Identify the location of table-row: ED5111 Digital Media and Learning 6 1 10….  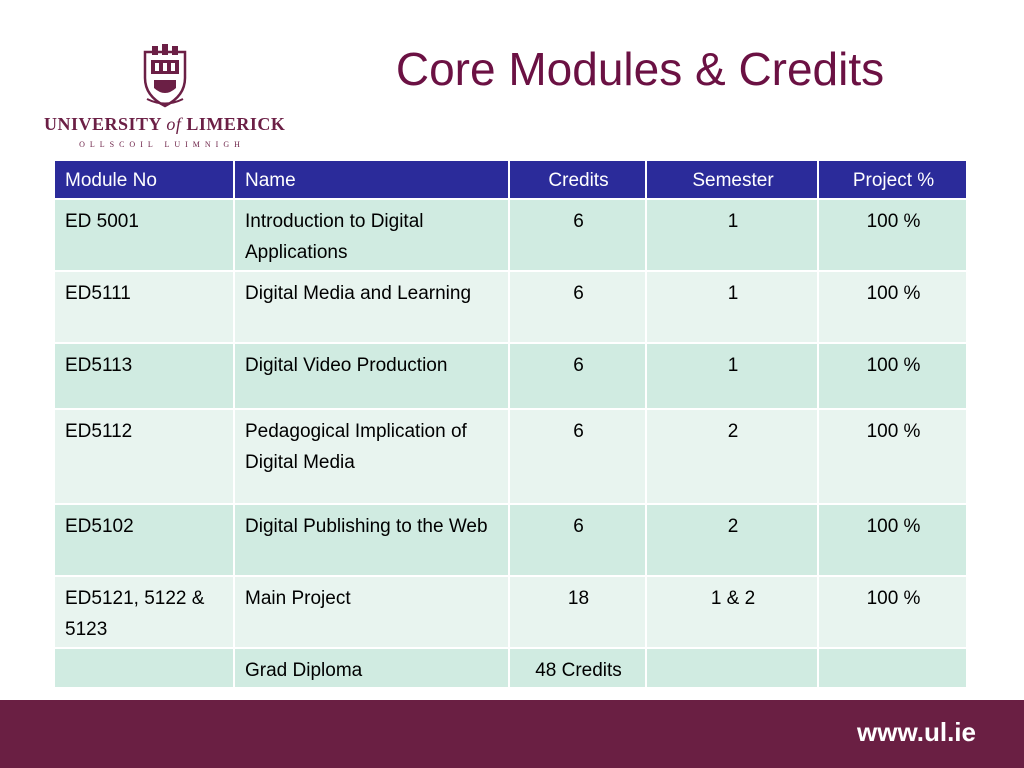
(510, 307).